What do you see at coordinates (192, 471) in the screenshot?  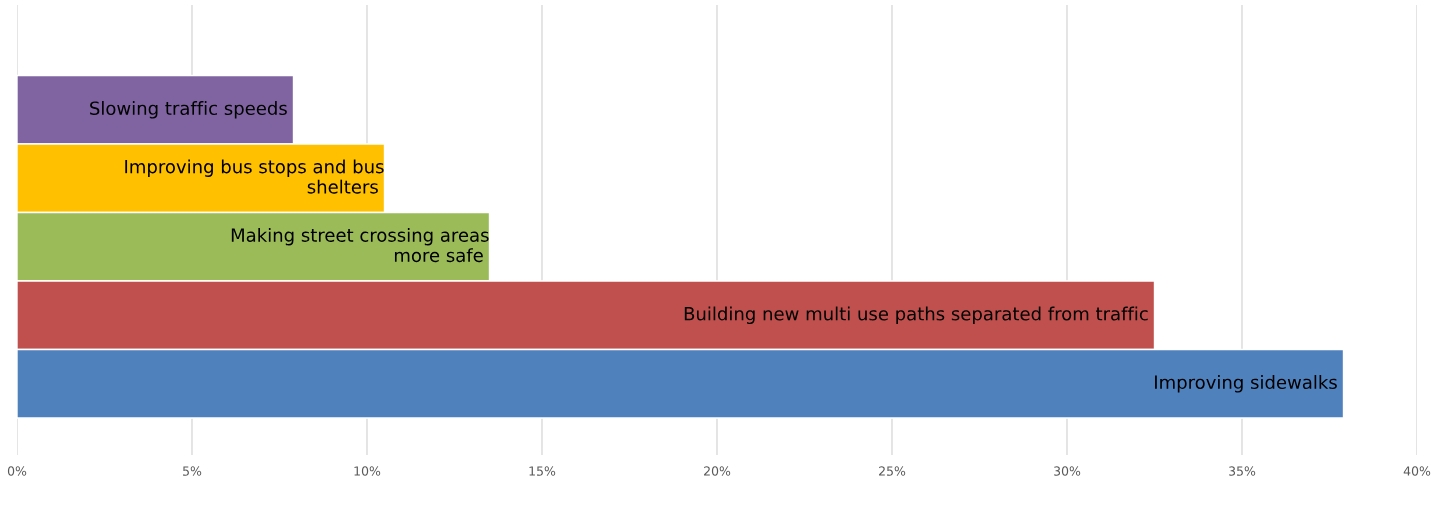 I see `x-tick-label: 5%` at bounding box center [192, 471].